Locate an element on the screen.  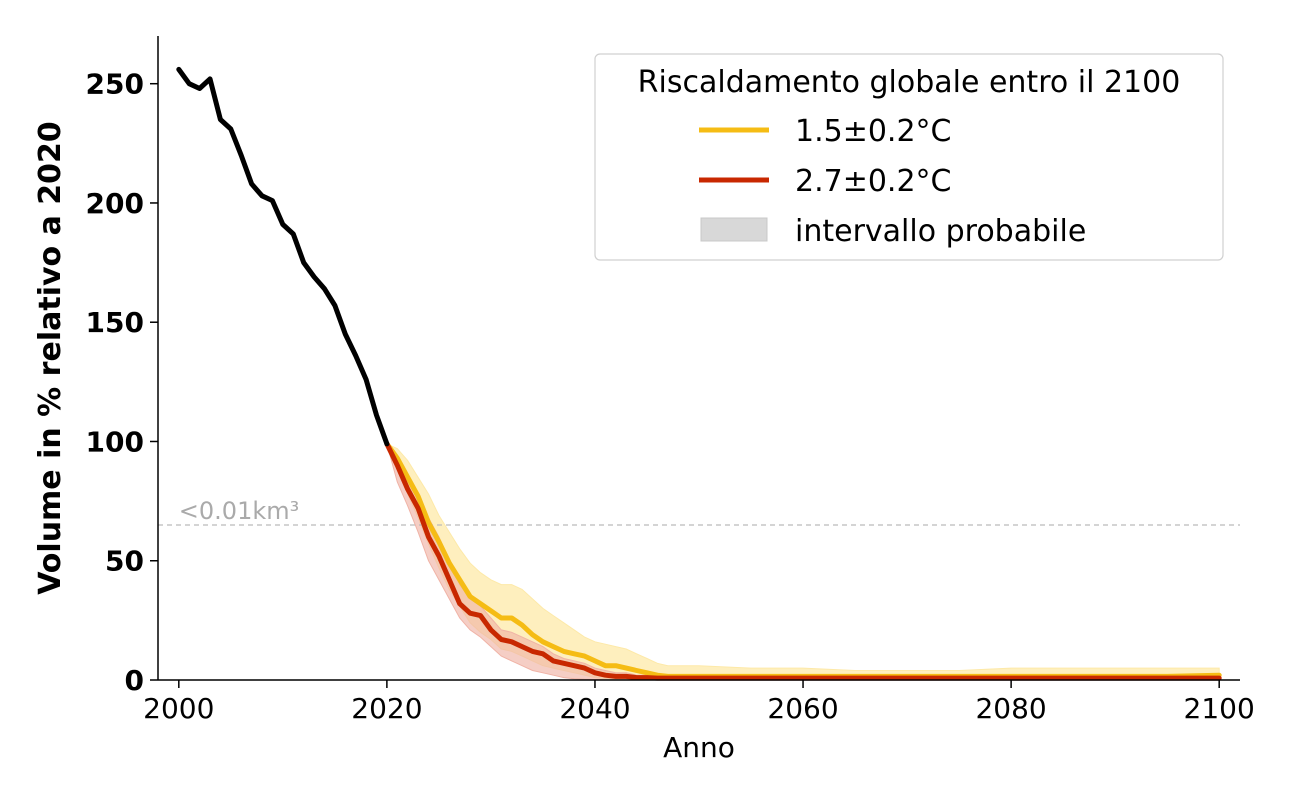
legend-entry-band: intervallo probabile is located at coordinates (940, 231).